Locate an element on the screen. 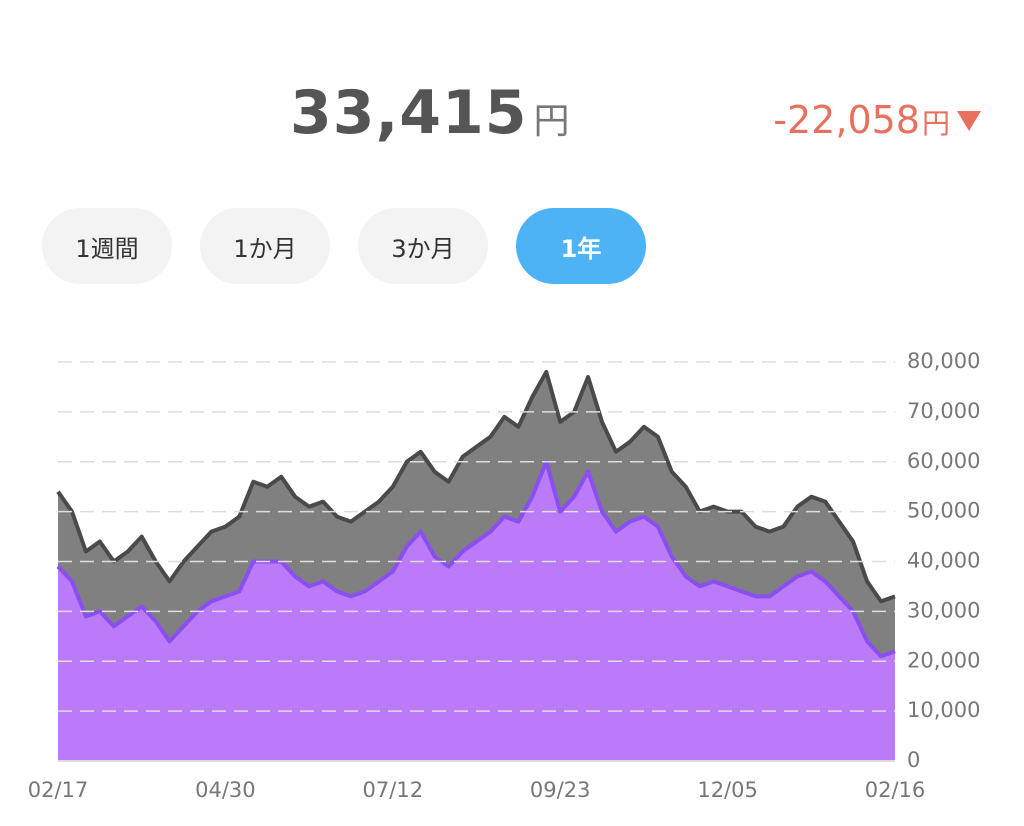  period-tab: 3か月 is located at coordinates (423, 246).